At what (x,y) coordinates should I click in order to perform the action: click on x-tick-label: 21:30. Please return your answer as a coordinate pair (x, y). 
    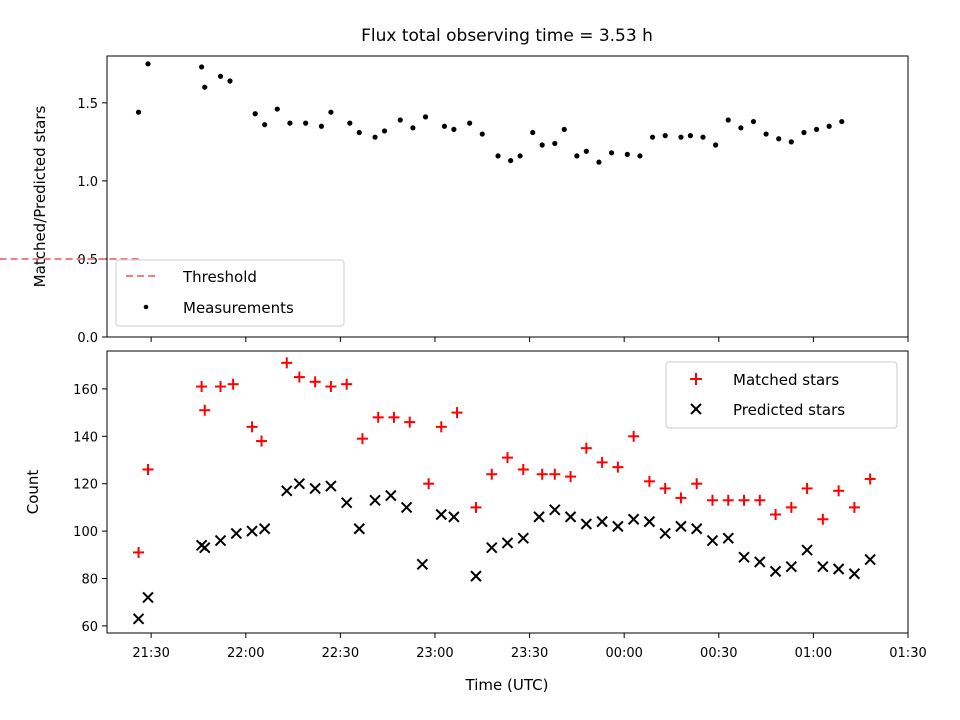
    Looking at the image, I should click on (150, 653).